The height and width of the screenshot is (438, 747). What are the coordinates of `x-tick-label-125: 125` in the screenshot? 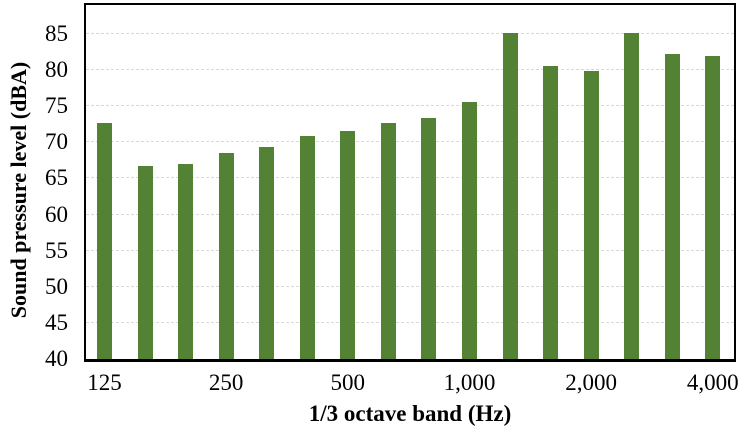 It's located at (104, 382).